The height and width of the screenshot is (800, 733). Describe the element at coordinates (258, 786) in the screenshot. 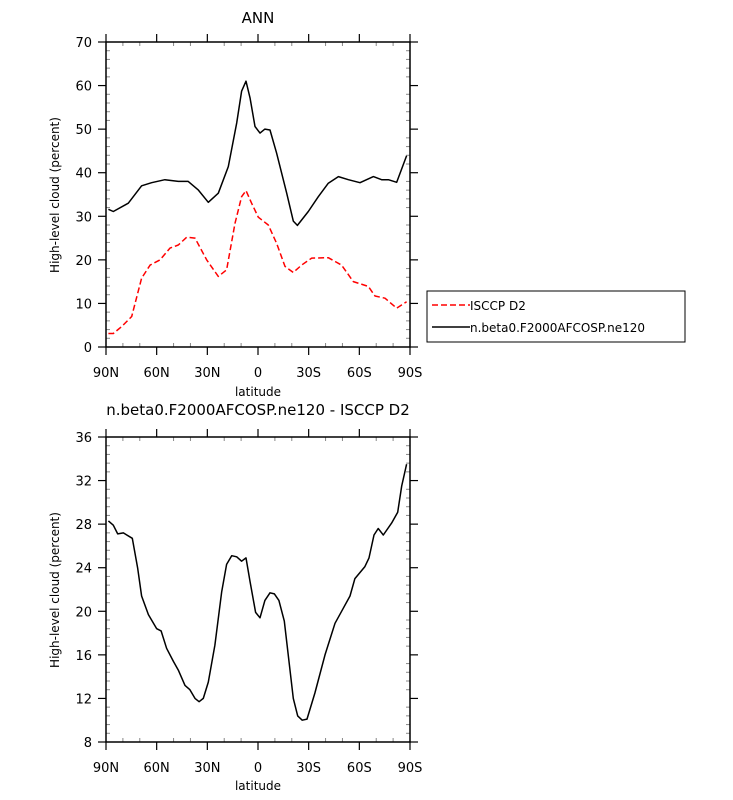

I see `bottom-panel-xlabel: latitude` at that location.